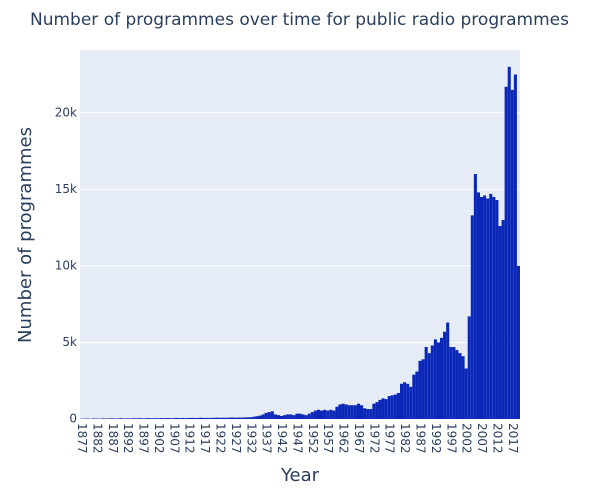  I want to click on x-tick-label: 1992, so click(436, 438).